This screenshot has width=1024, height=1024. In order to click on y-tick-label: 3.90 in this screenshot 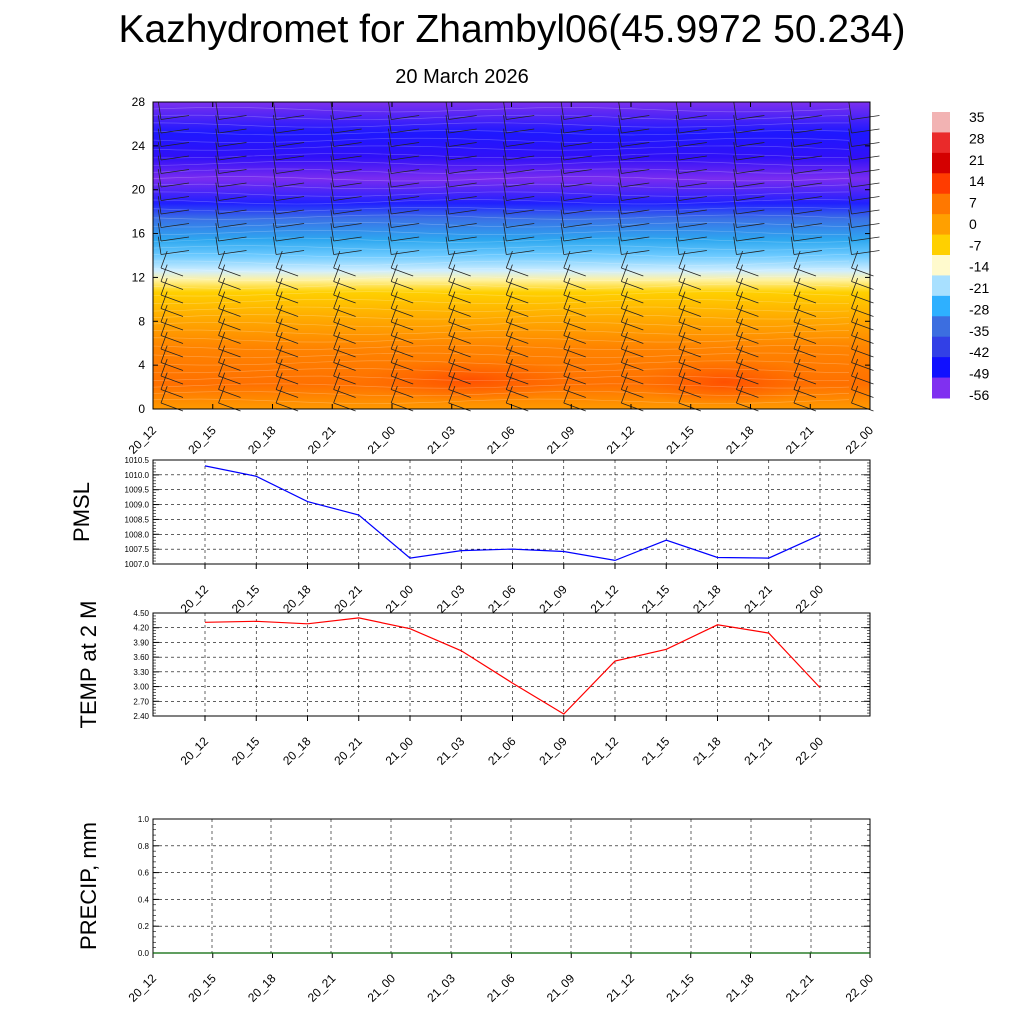, I will do `click(141, 642)`.